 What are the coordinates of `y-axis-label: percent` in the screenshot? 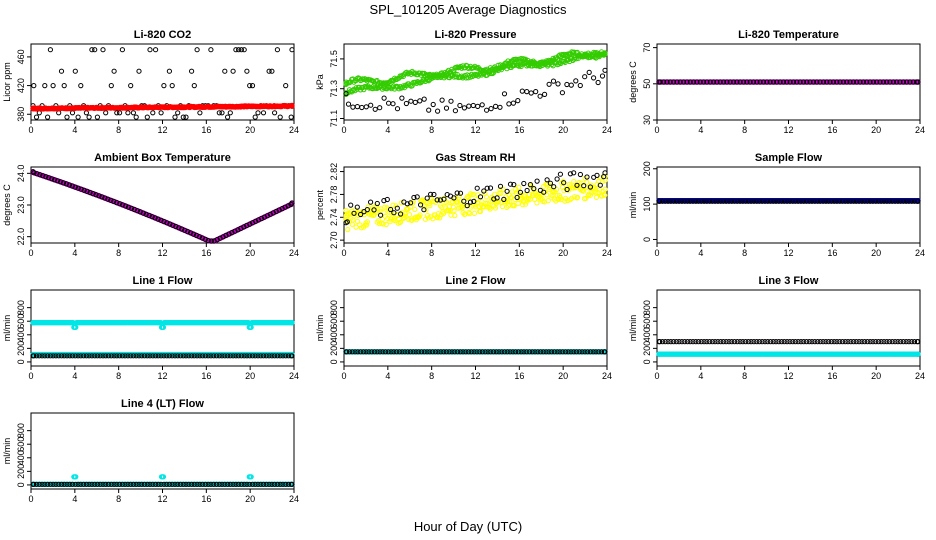 It's located at (320, 204).